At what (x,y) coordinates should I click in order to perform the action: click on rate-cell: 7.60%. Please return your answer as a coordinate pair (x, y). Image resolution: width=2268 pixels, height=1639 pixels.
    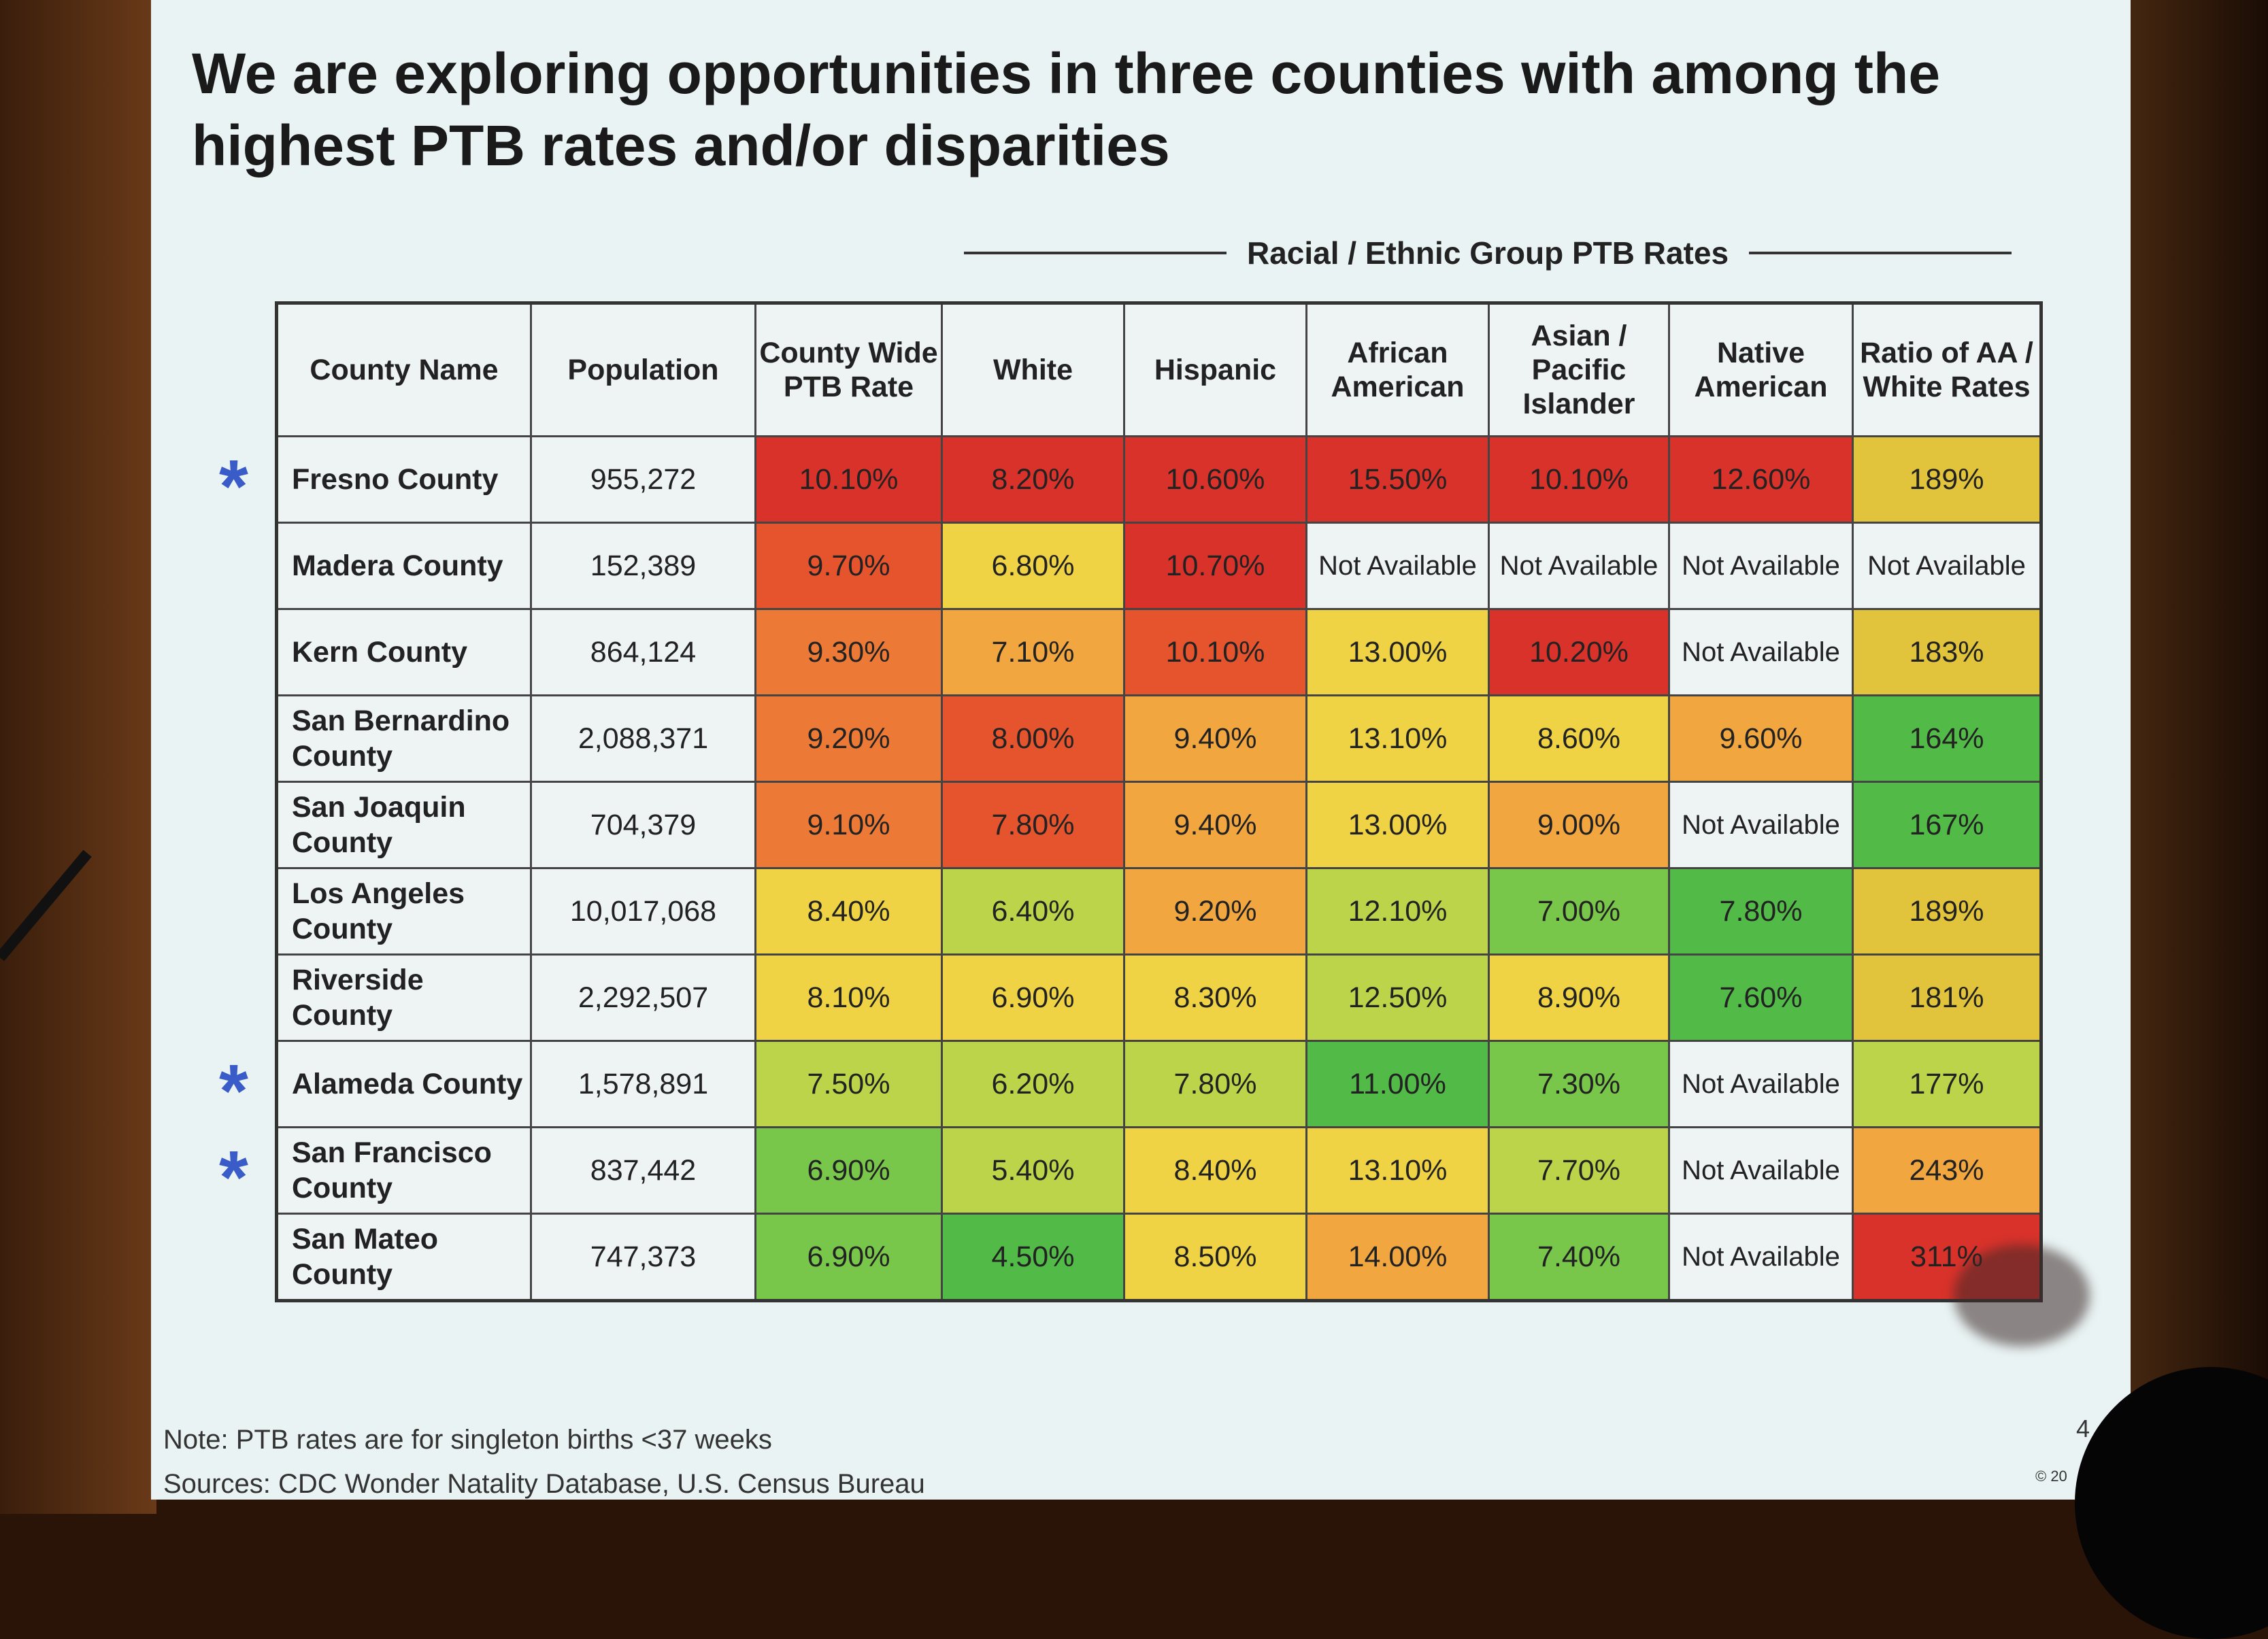
    Looking at the image, I should click on (1761, 998).